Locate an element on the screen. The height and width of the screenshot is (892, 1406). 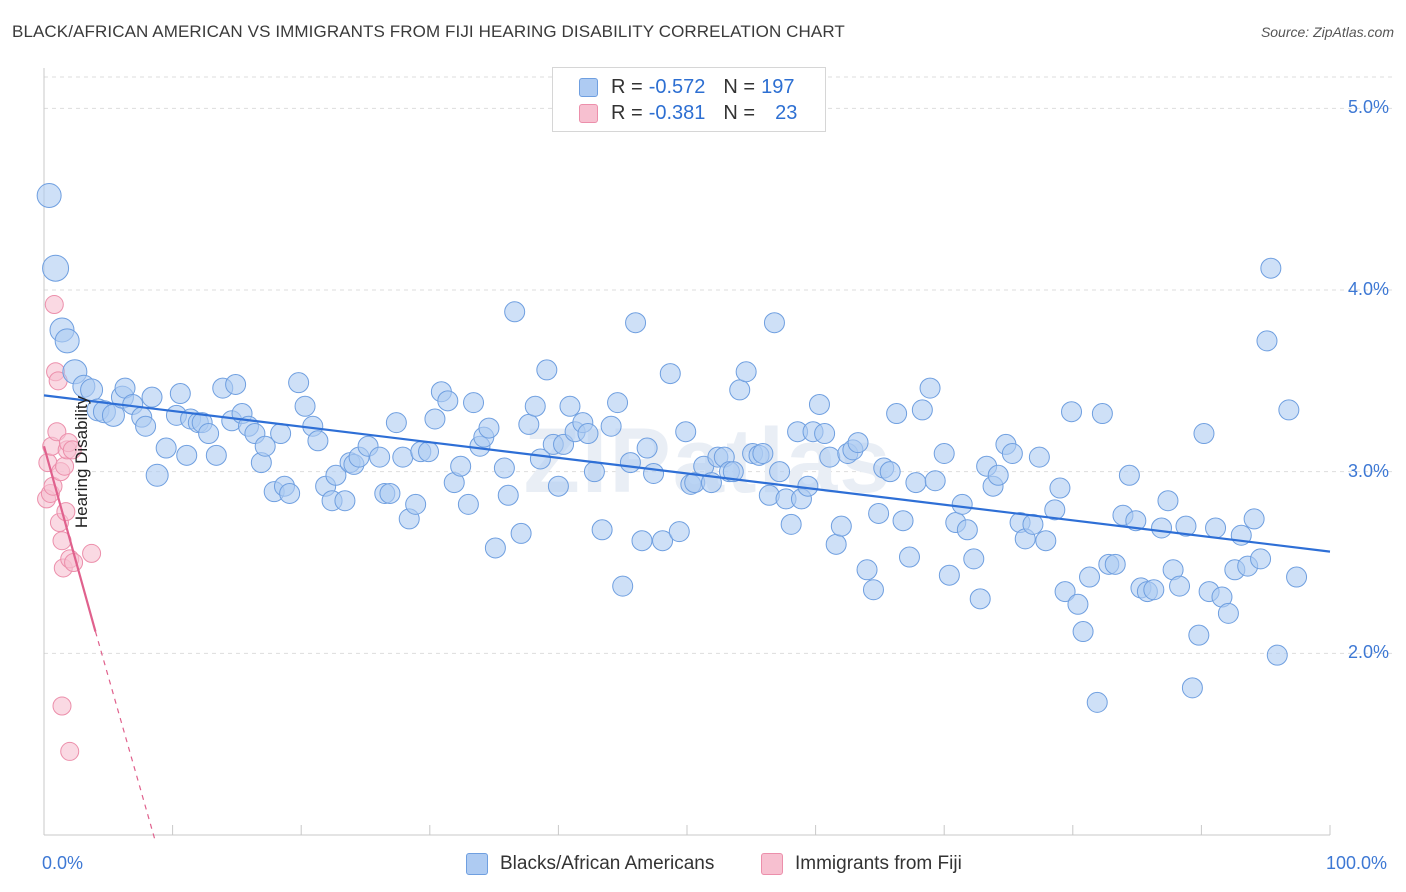
y-tick-label: 2.0% is located at coordinates (1369, 652).